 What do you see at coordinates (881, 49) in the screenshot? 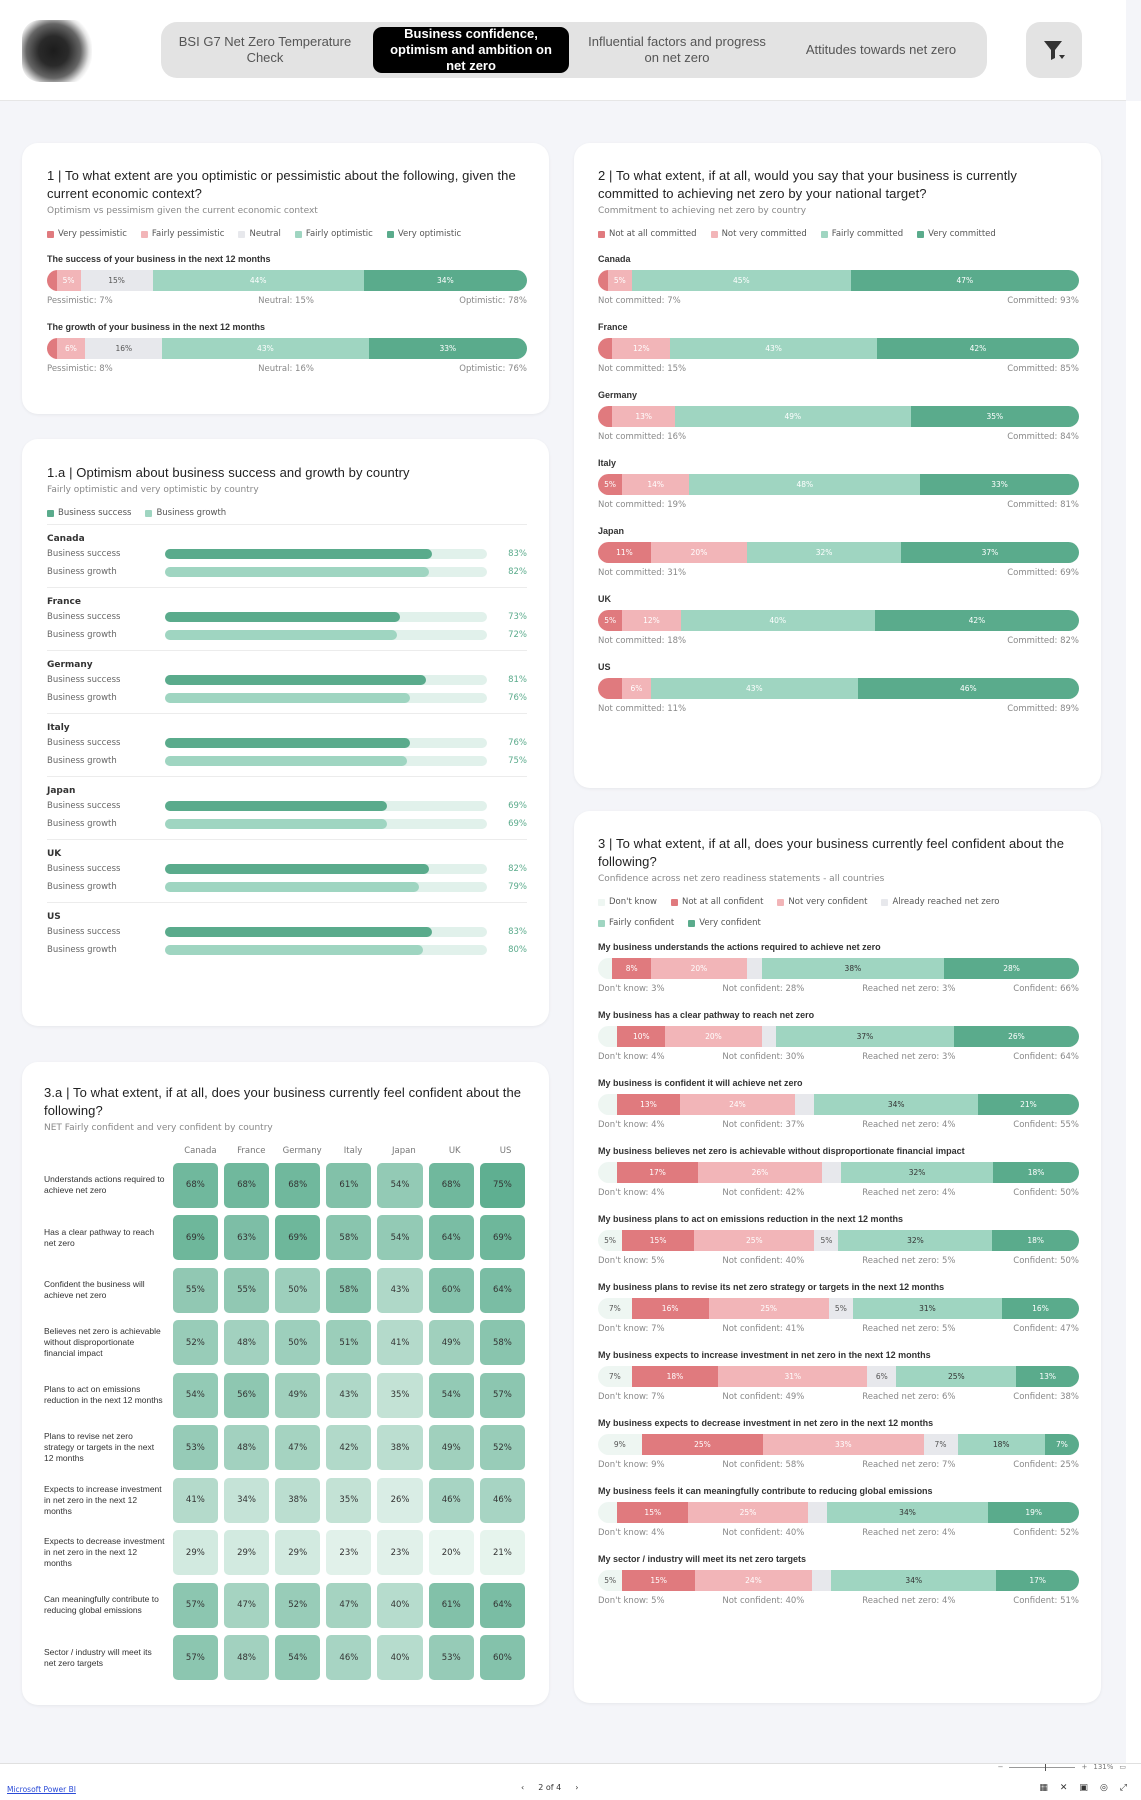
I see `tab-attitudes: Attitudes towards net zero` at bounding box center [881, 49].